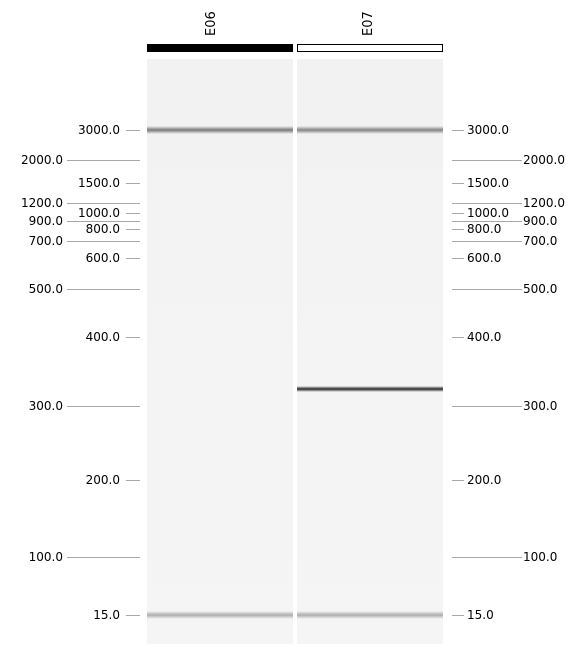  What do you see at coordinates (488, 130) in the screenshot?
I see `right-ladder-label-3000: 3000.0` at bounding box center [488, 130].